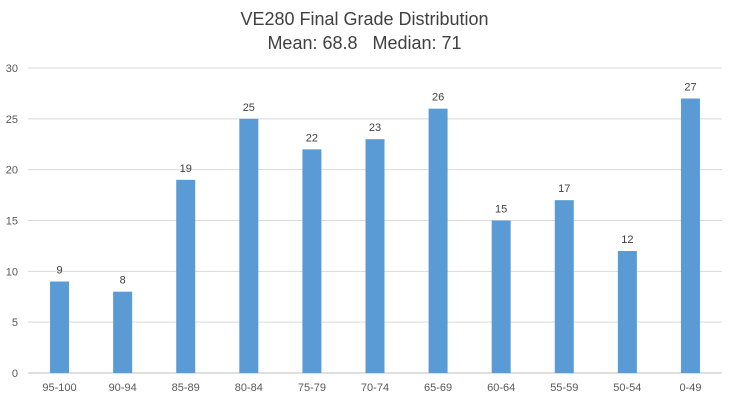 Image resolution: width=729 pixels, height=406 pixels. I want to click on chart-title: VE280 Final Grade Distribution, so click(364, 19).